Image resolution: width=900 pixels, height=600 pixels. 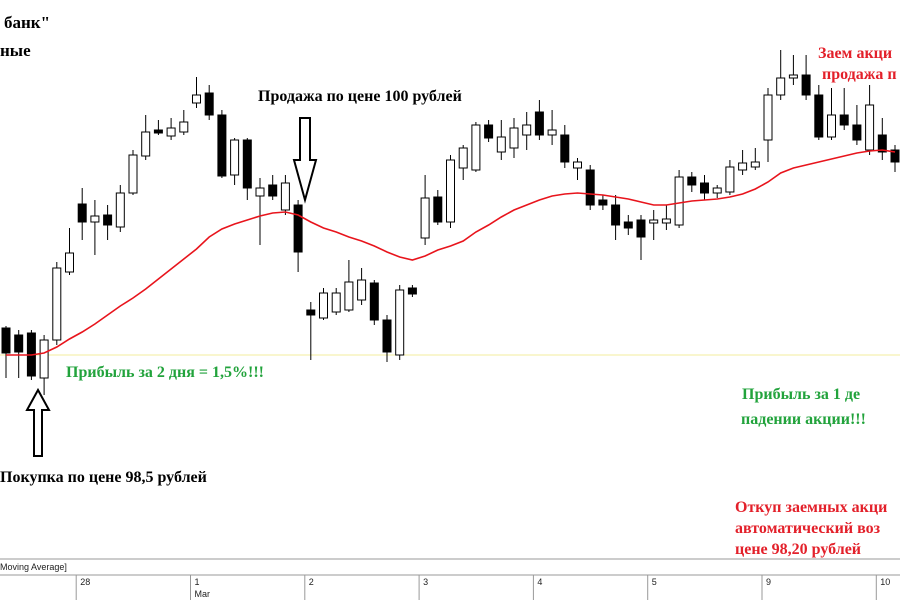 What do you see at coordinates (15, 50) in the screenshot?
I see `title-line: ные` at bounding box center [15, 50].